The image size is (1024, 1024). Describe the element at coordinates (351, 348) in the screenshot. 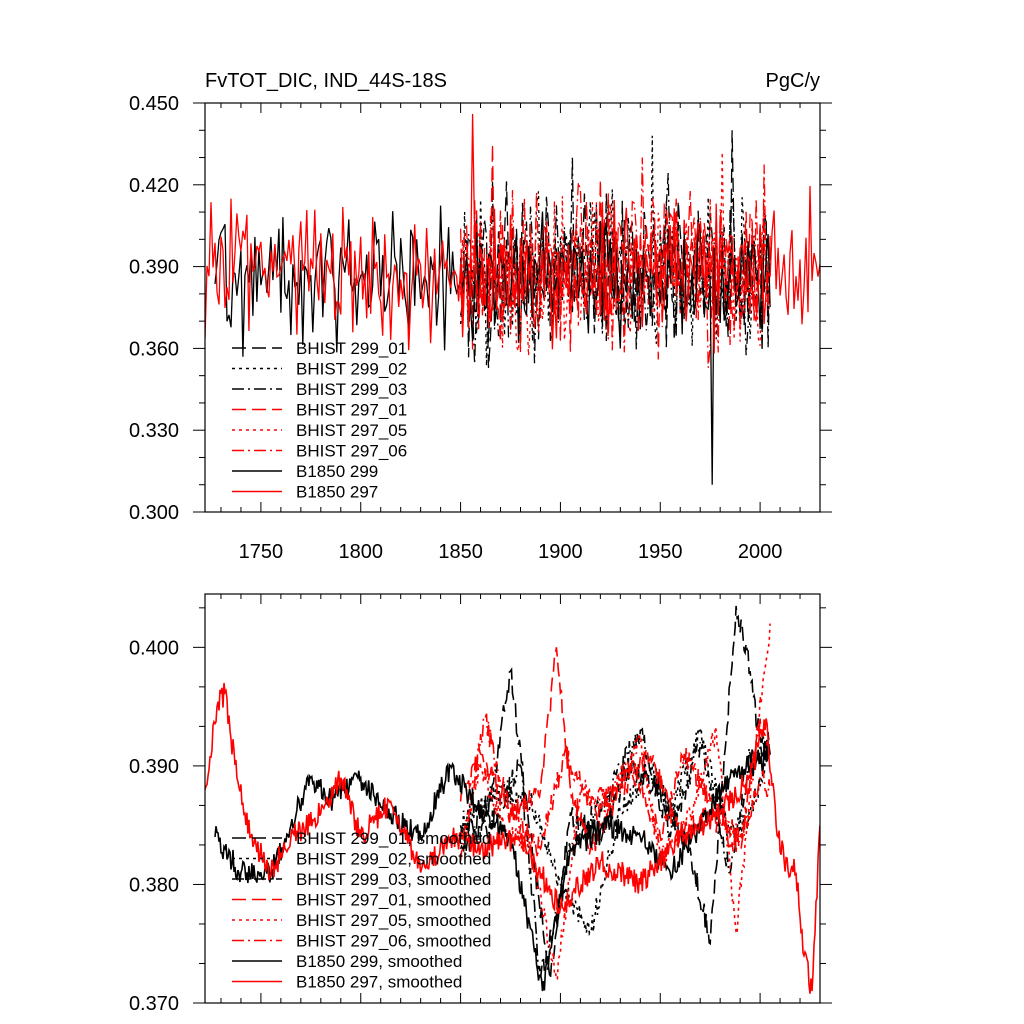

I see `legend-label: BHIST 299_01` at that location.